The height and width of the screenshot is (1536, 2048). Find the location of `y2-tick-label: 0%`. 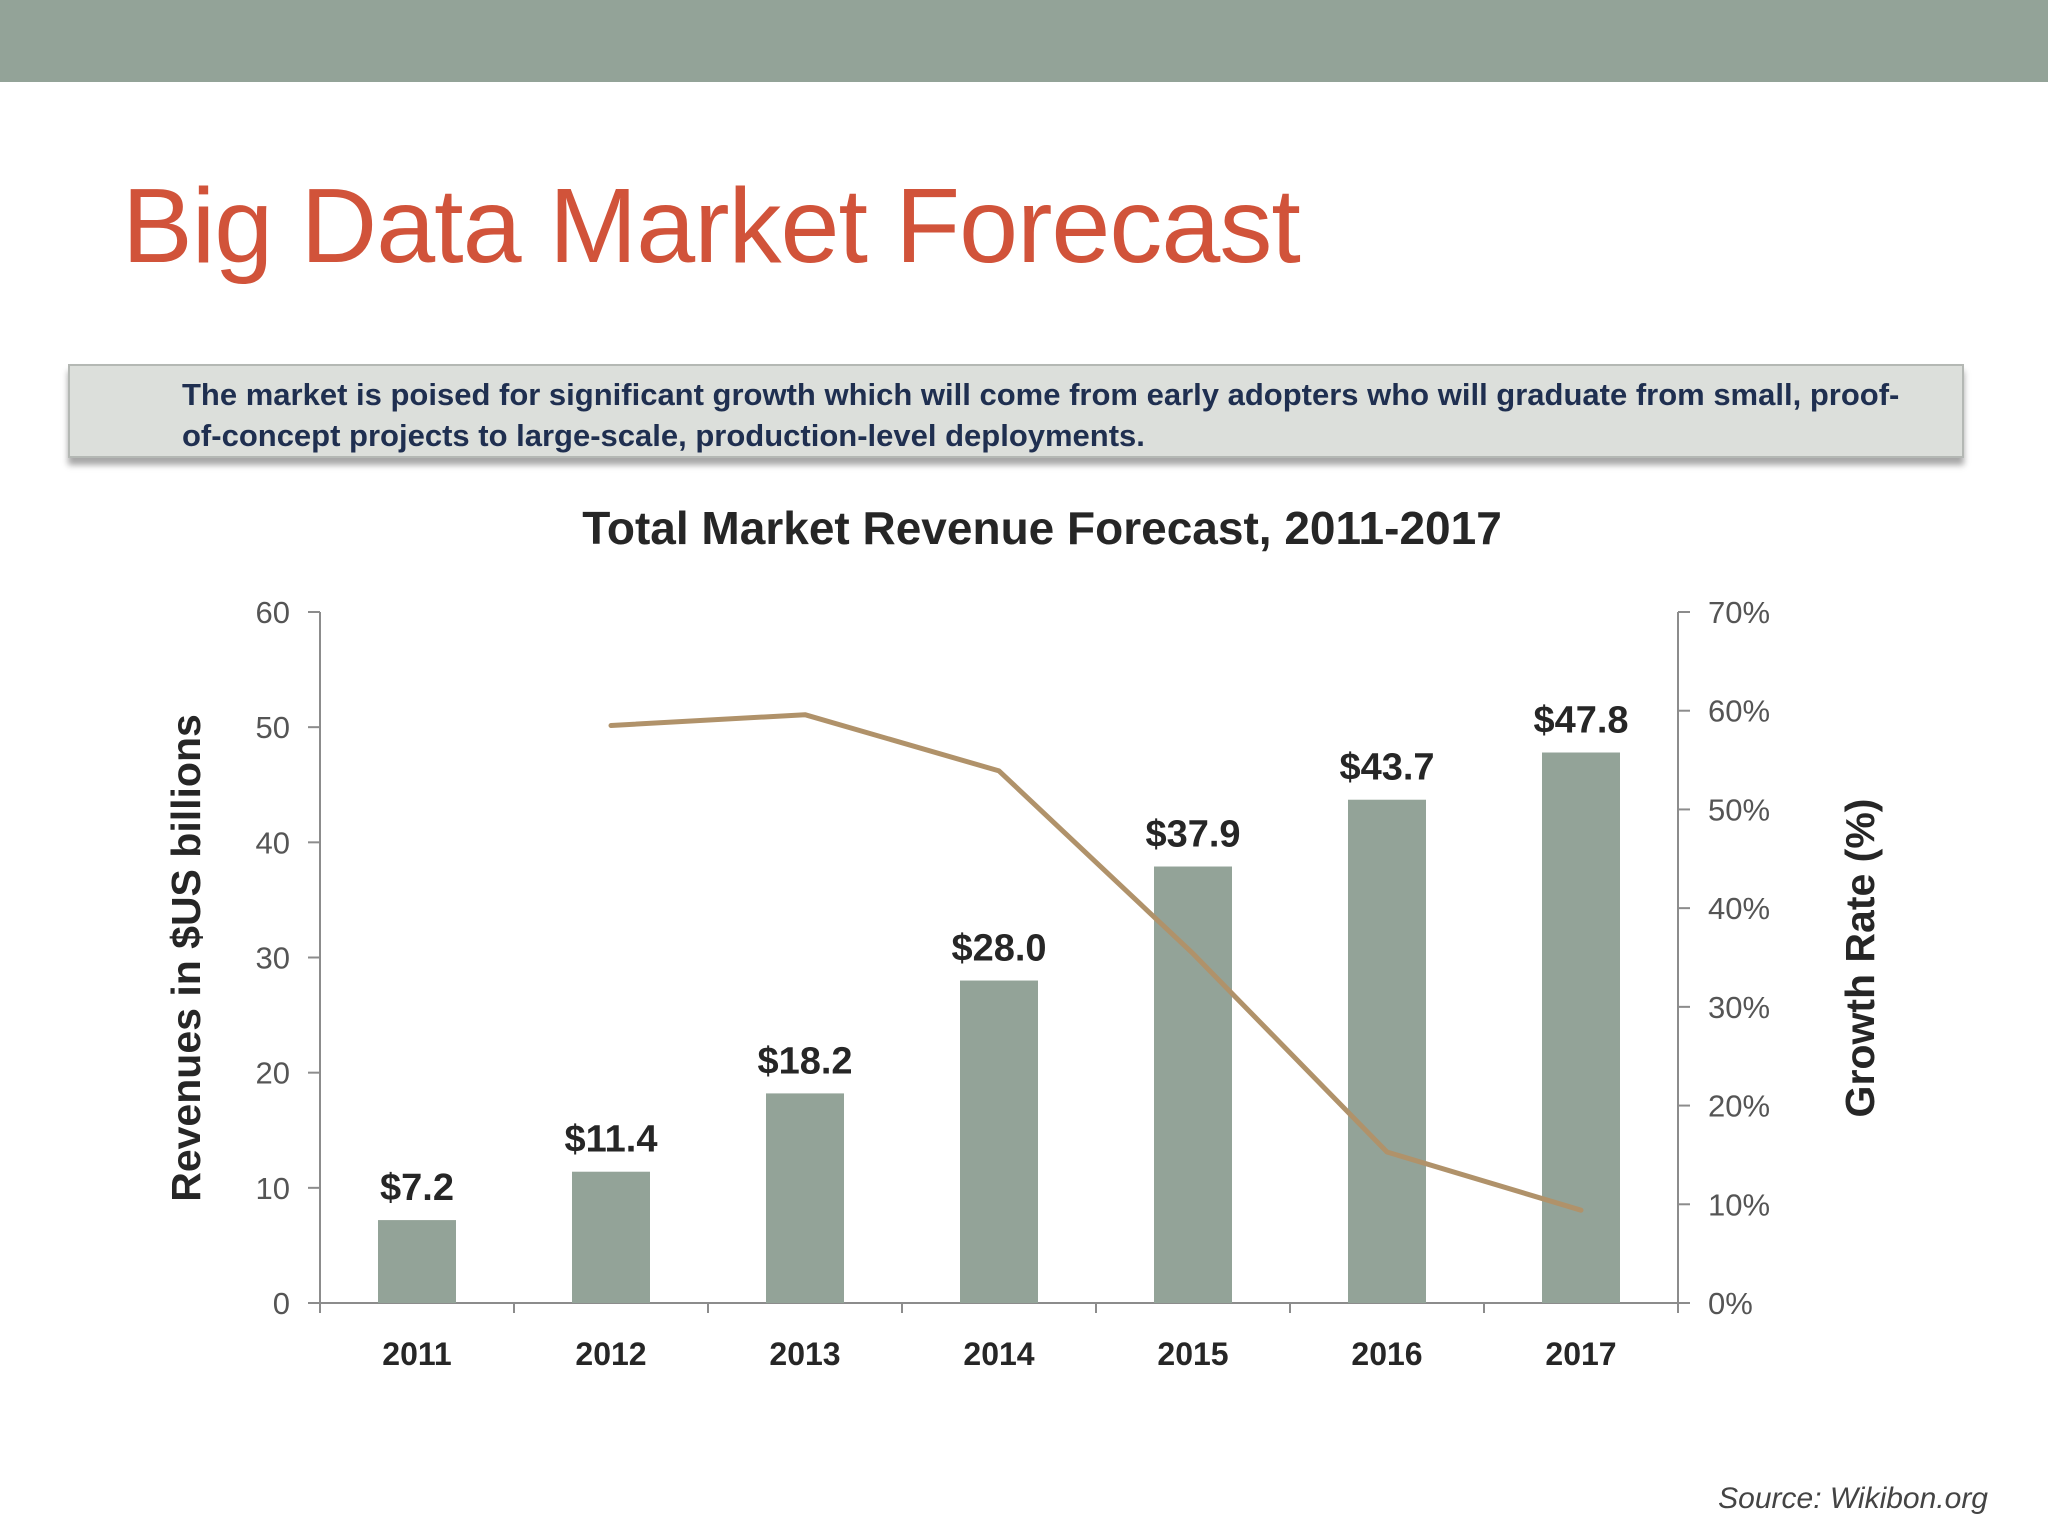

y2-tick-label: 0% is located at coordinates (1730, 1303).